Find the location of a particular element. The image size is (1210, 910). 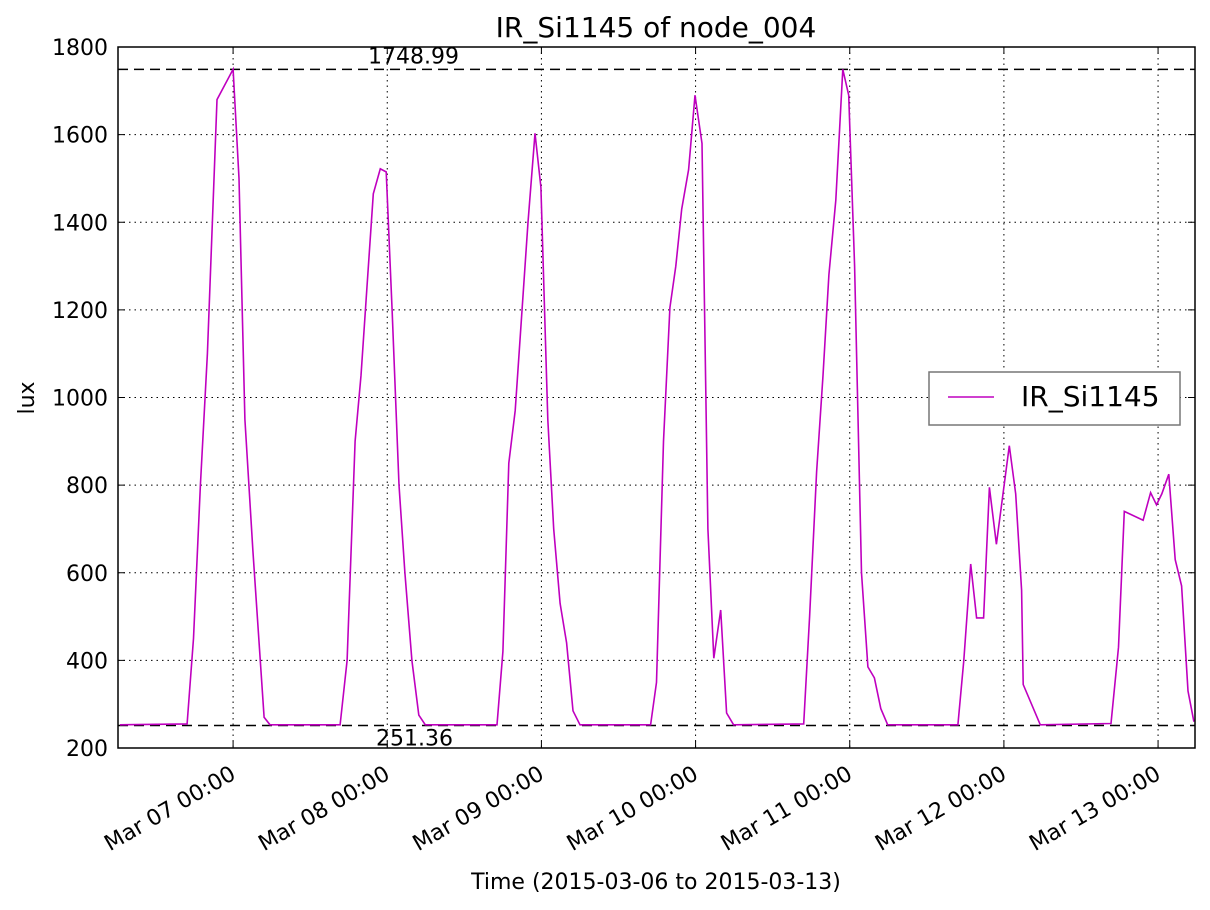

x-tick-label: Mar 07 00:00 is located at coordinates (170, 809).